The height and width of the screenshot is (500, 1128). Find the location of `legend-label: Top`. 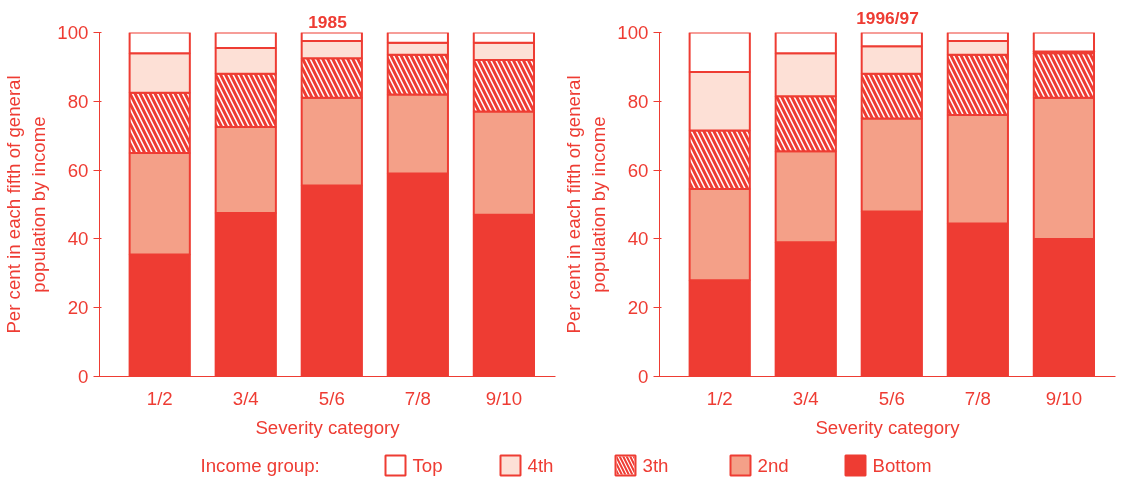

legend-label: Top is located at coordinates (427, 465).